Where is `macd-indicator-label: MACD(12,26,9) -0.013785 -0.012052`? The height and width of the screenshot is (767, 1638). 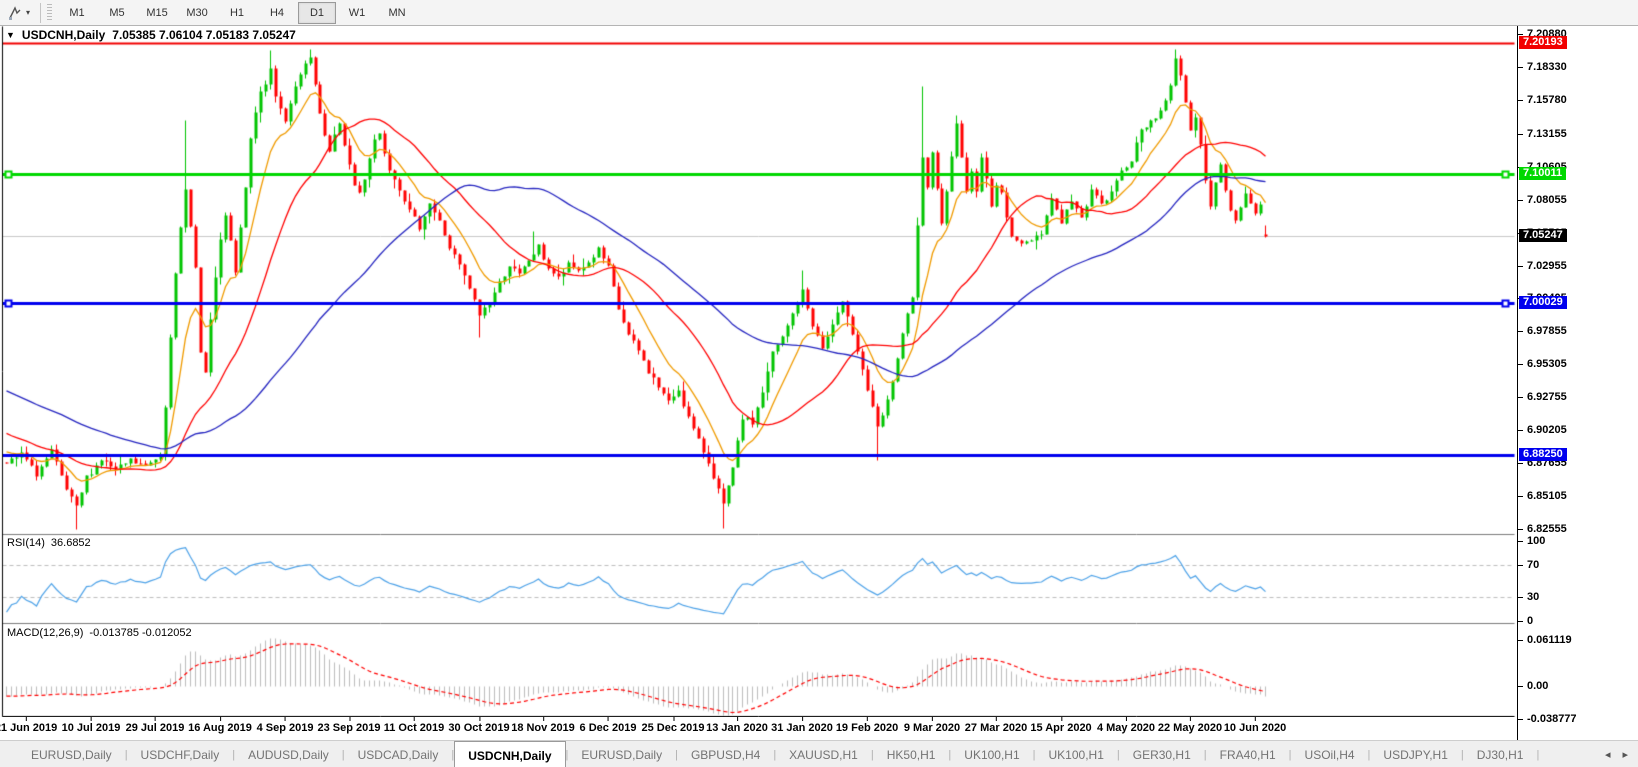 macd-indicator-label: MACD(12,26,9) -0.013785 -0.012052 is located at coordinates (99, 633).